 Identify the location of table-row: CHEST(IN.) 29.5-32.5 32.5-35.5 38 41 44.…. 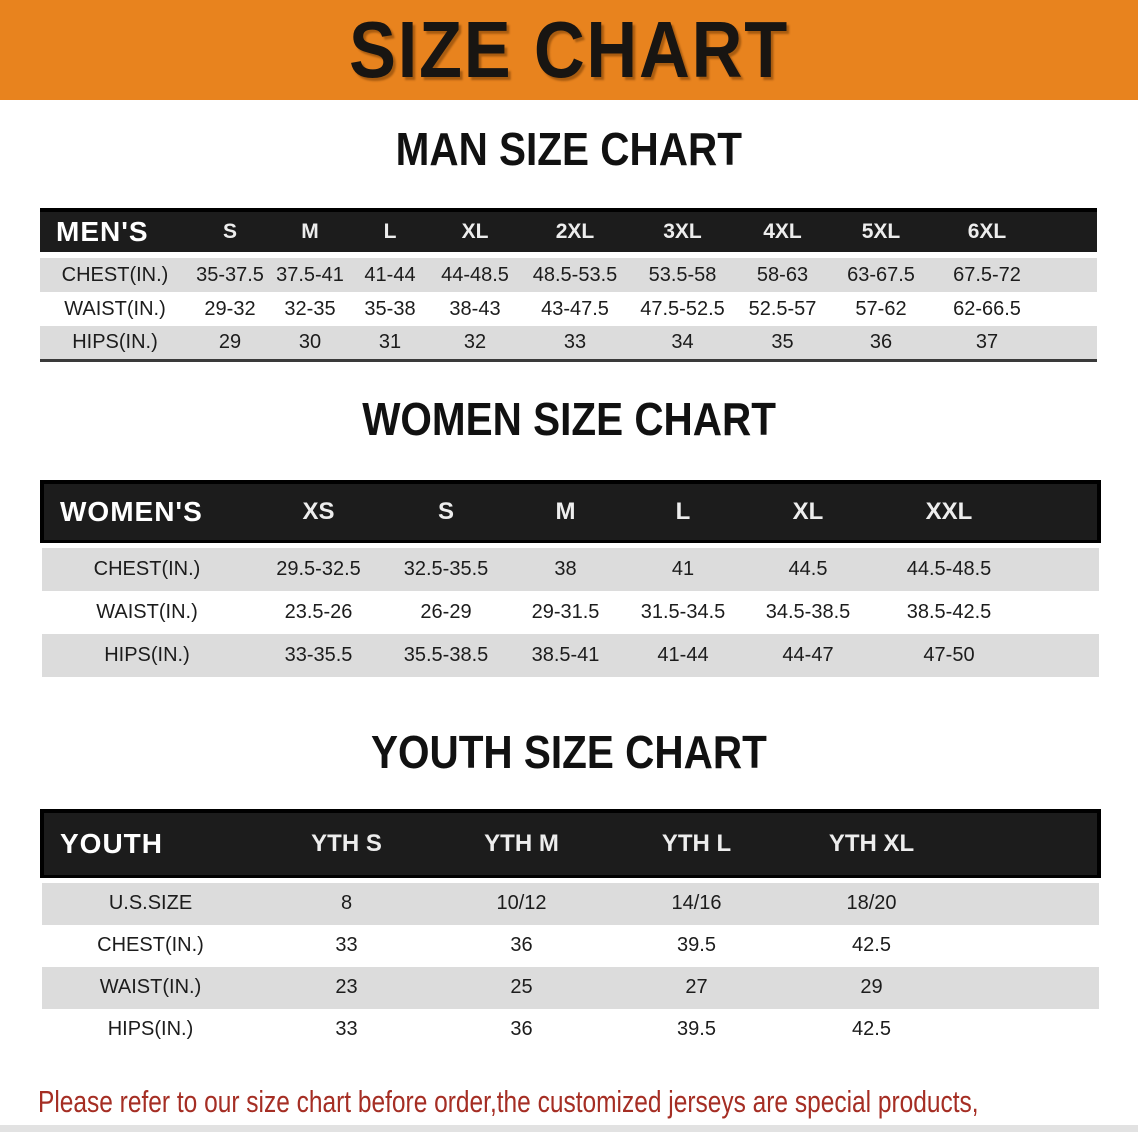
(570, 569).